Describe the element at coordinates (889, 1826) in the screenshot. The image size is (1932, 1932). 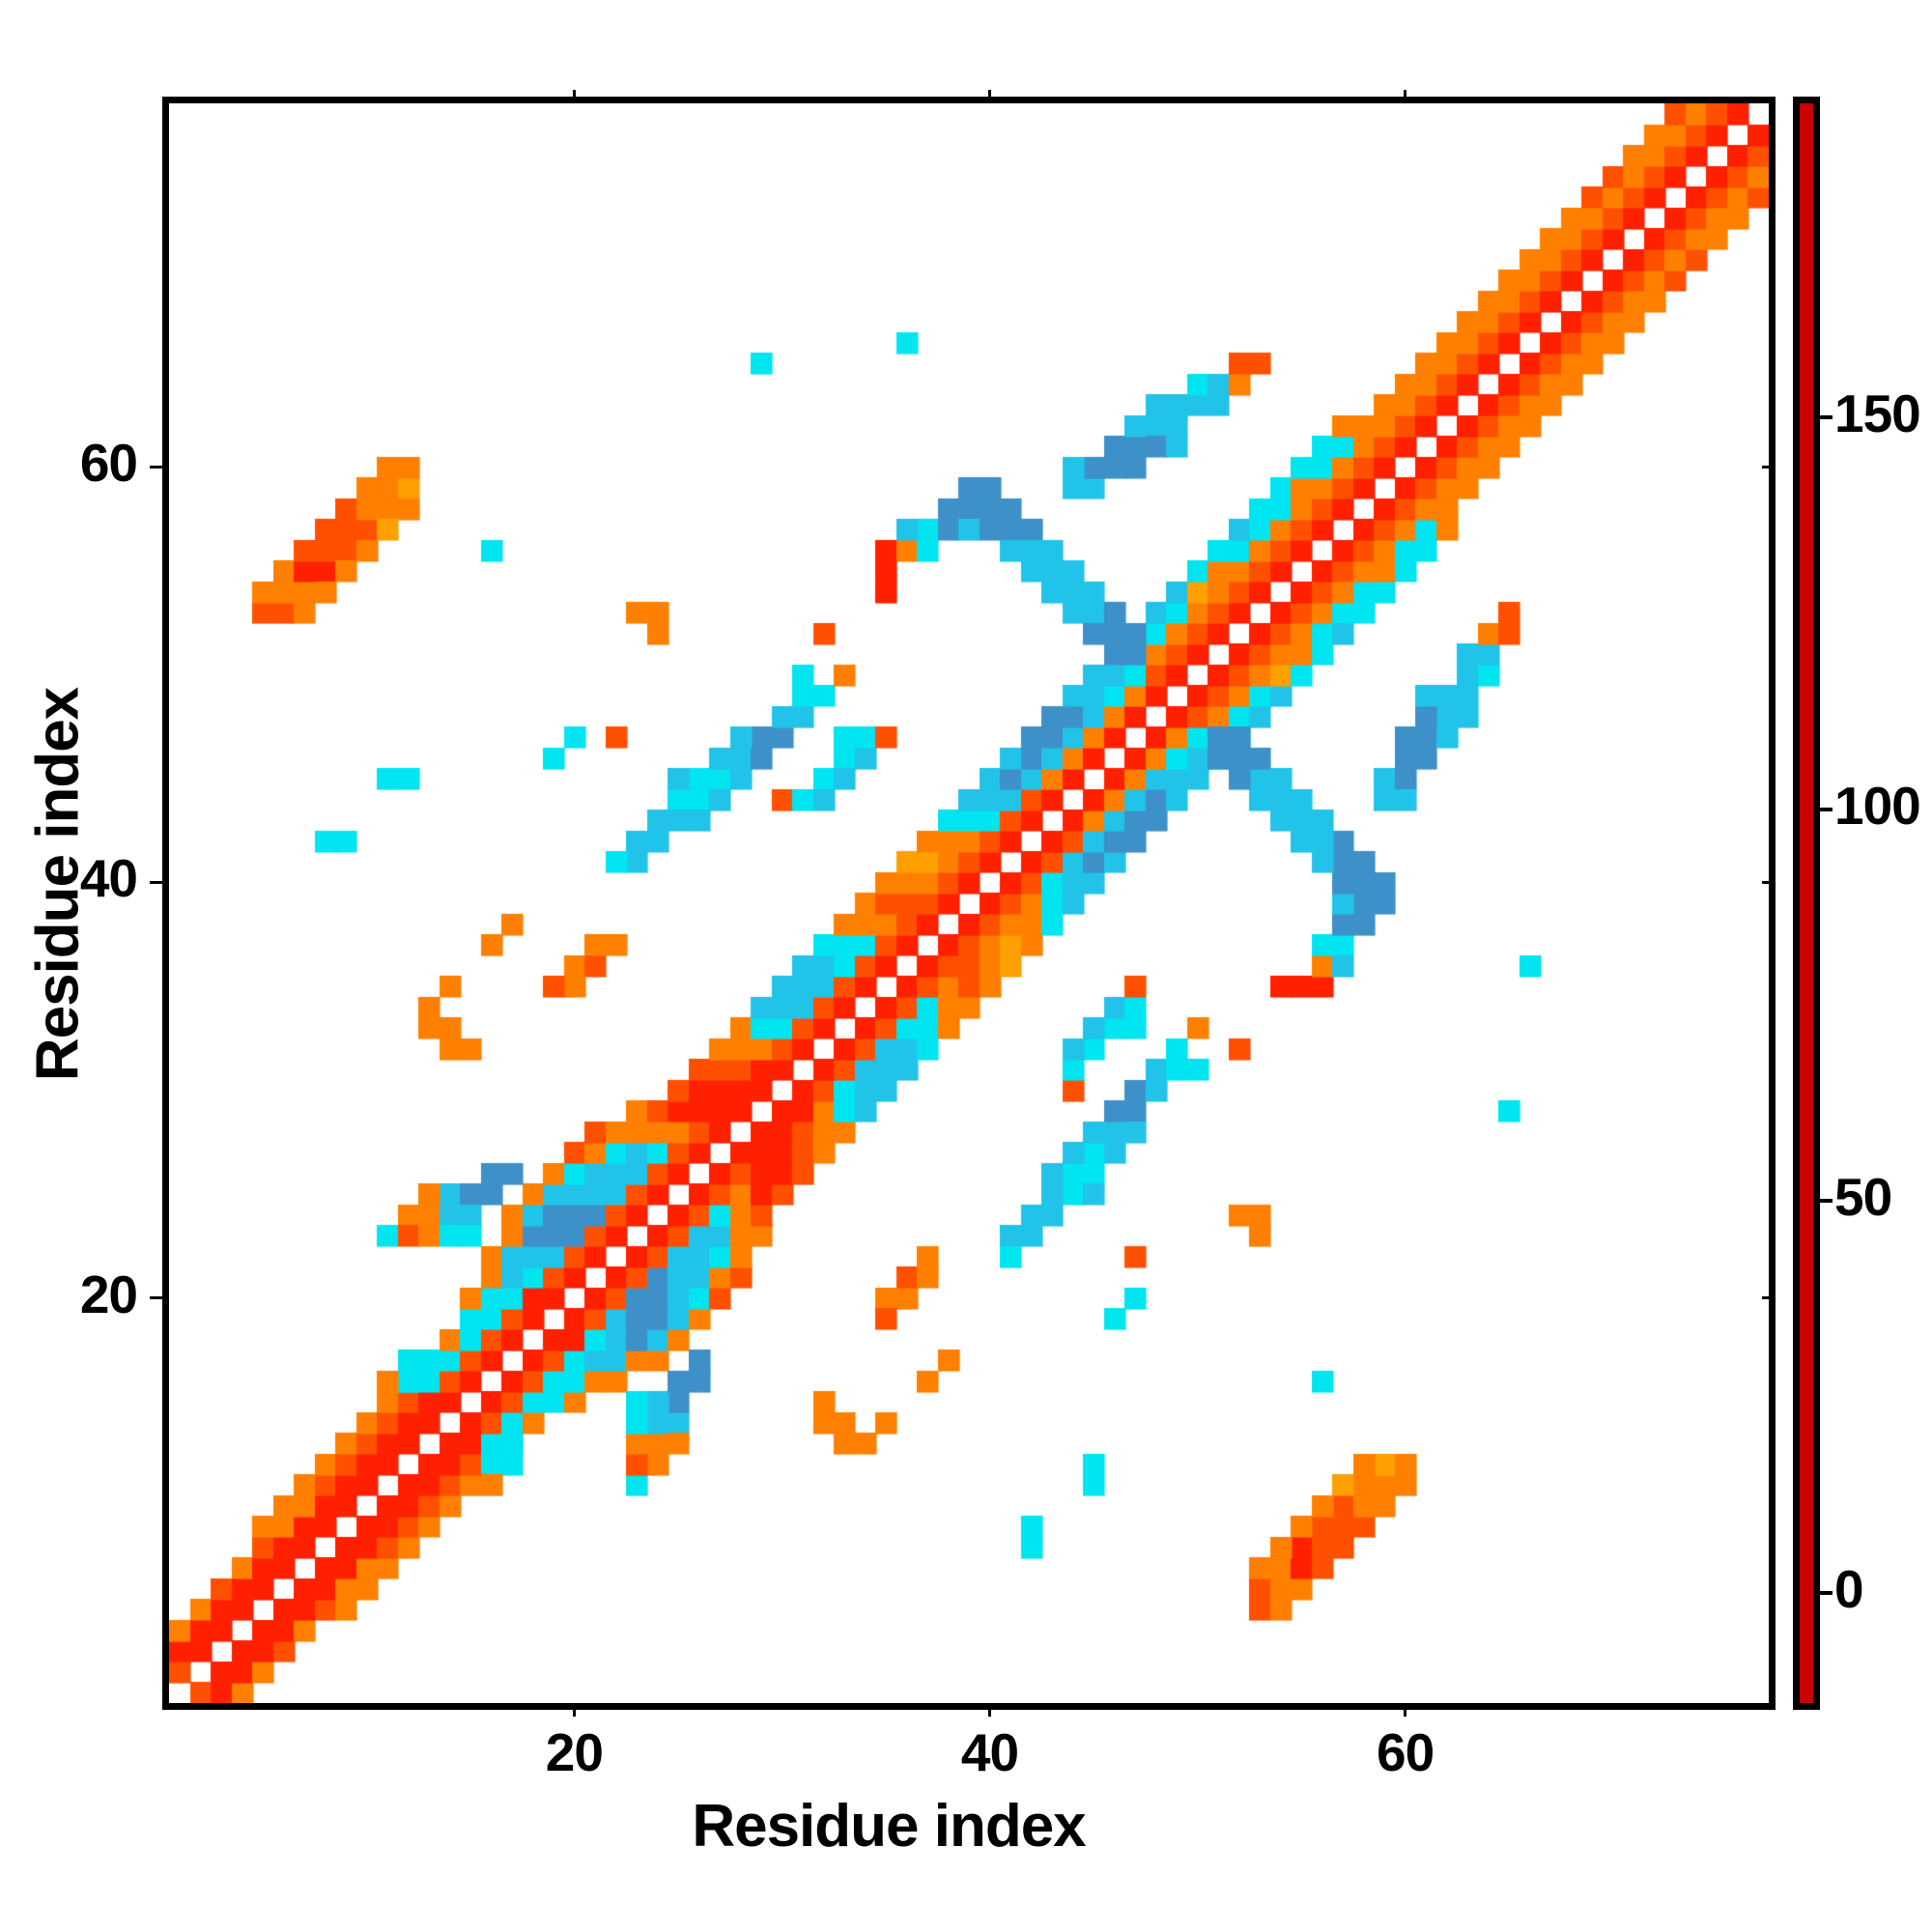
I see `x-axis-title: Residue index` at that location.